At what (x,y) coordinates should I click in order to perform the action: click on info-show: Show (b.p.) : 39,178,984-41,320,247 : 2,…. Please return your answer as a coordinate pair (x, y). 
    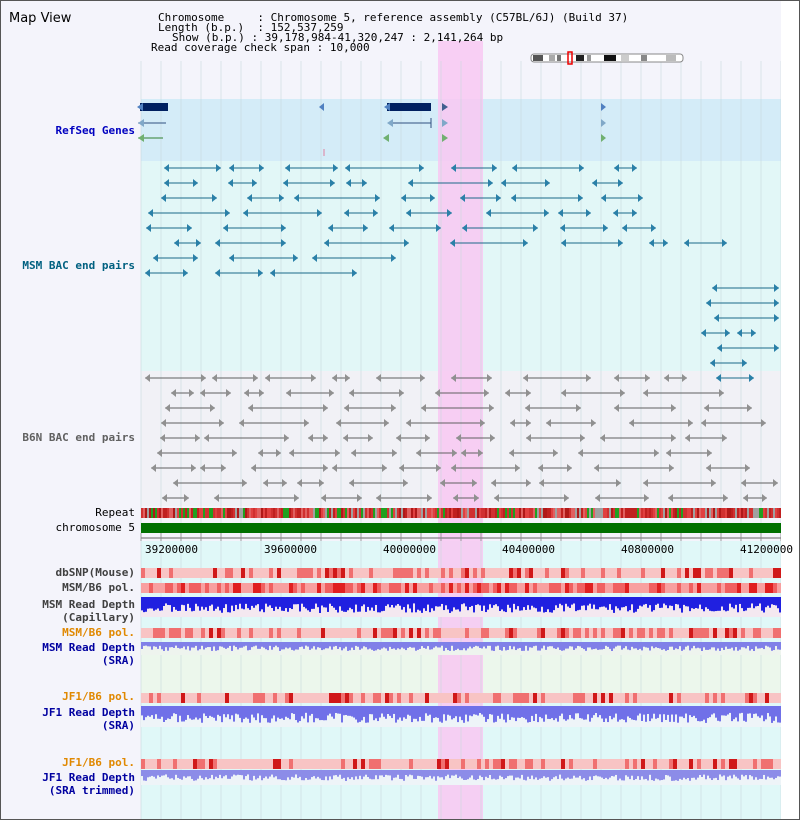
    Looking at the image, I should click on (338, 37).